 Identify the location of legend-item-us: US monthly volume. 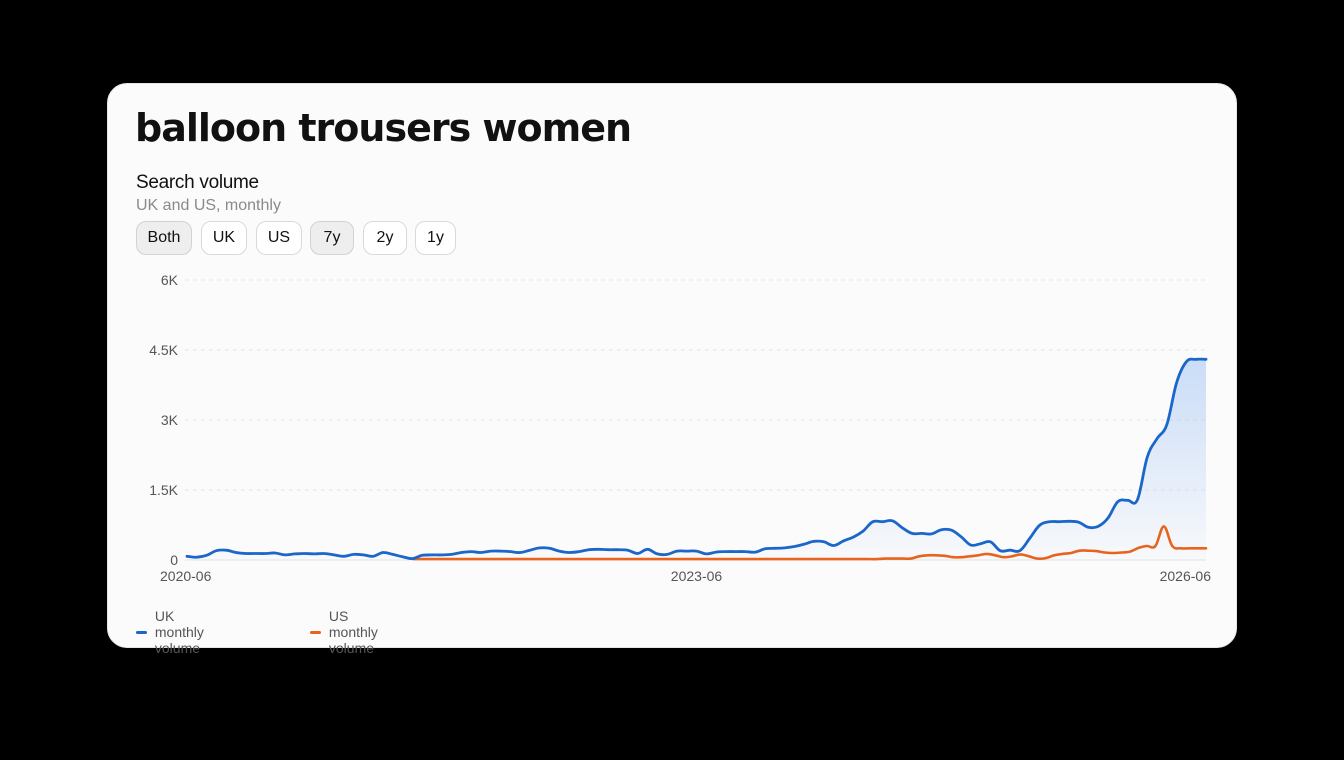
(349, 632).